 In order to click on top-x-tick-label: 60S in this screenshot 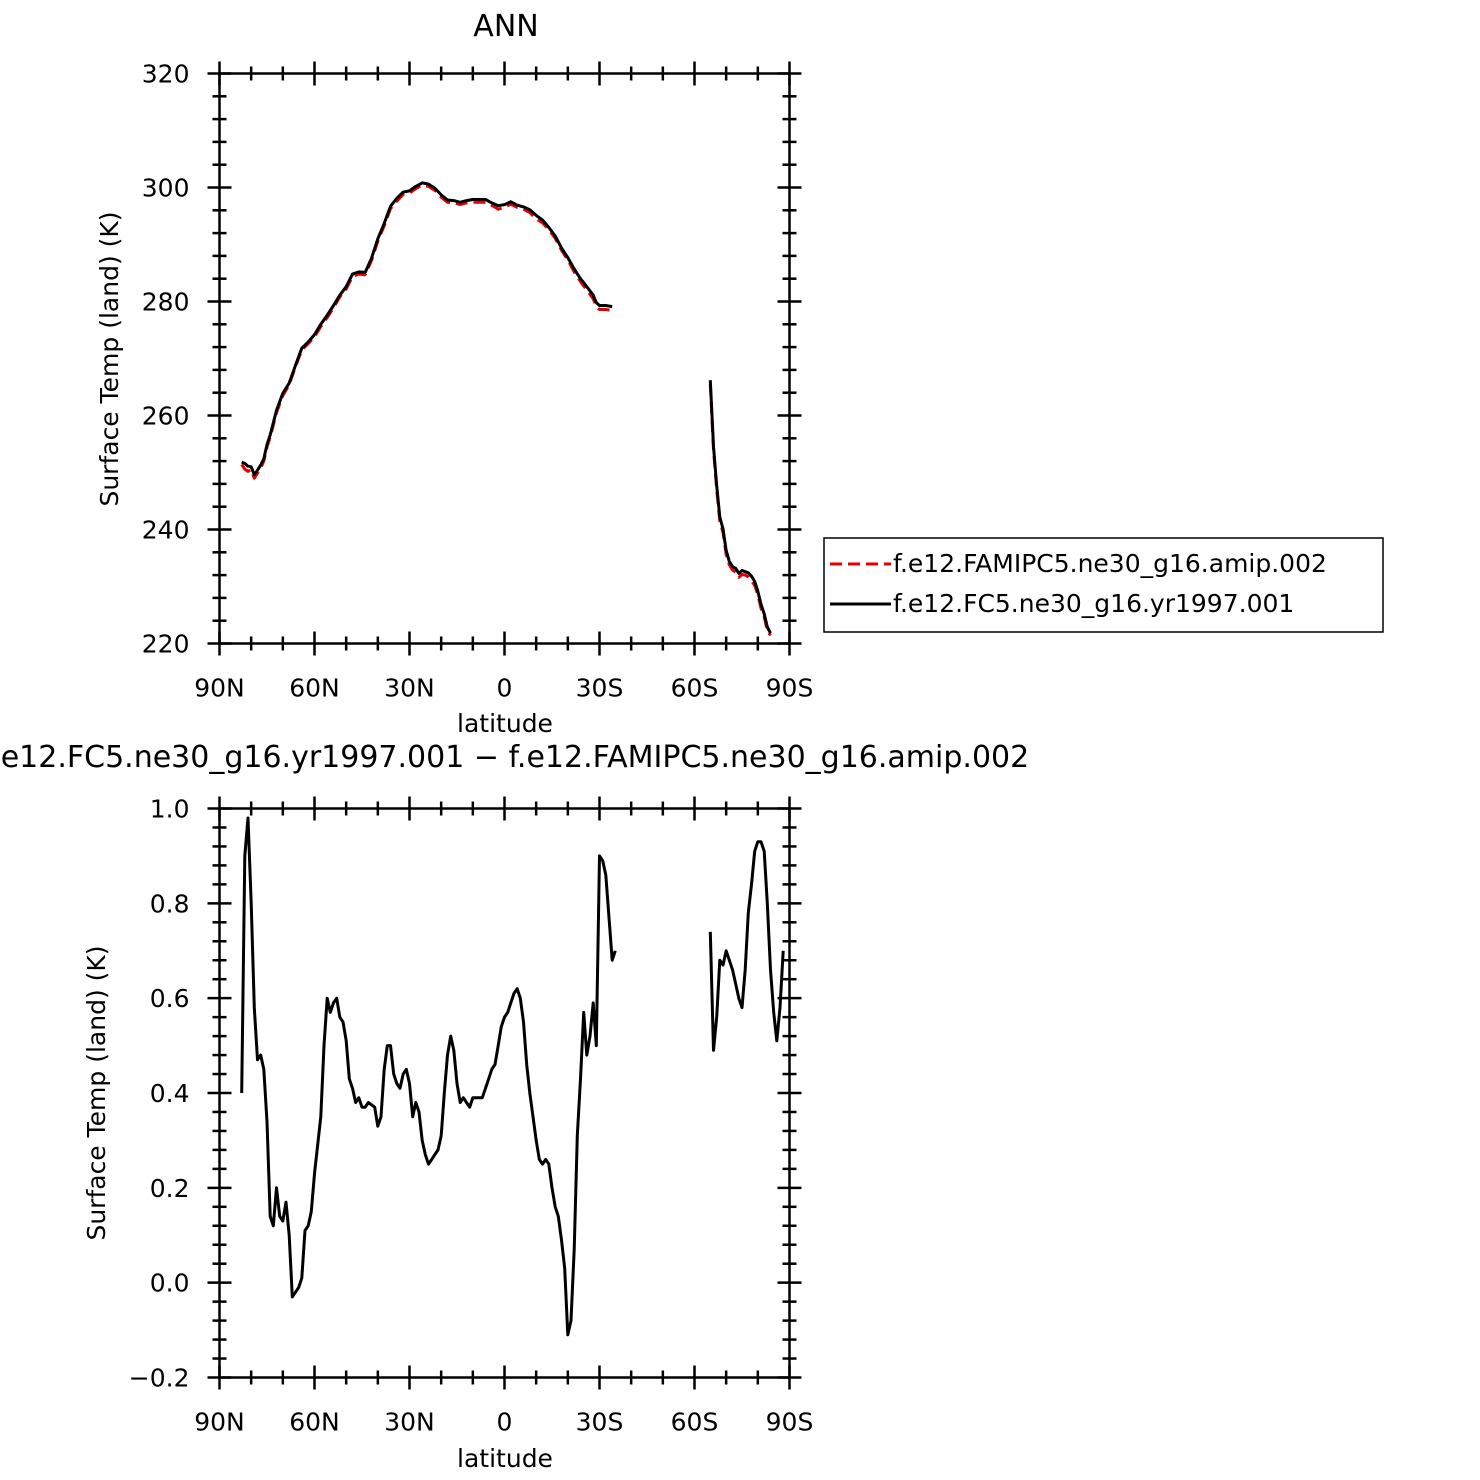, I will do `click(695, 688)`.